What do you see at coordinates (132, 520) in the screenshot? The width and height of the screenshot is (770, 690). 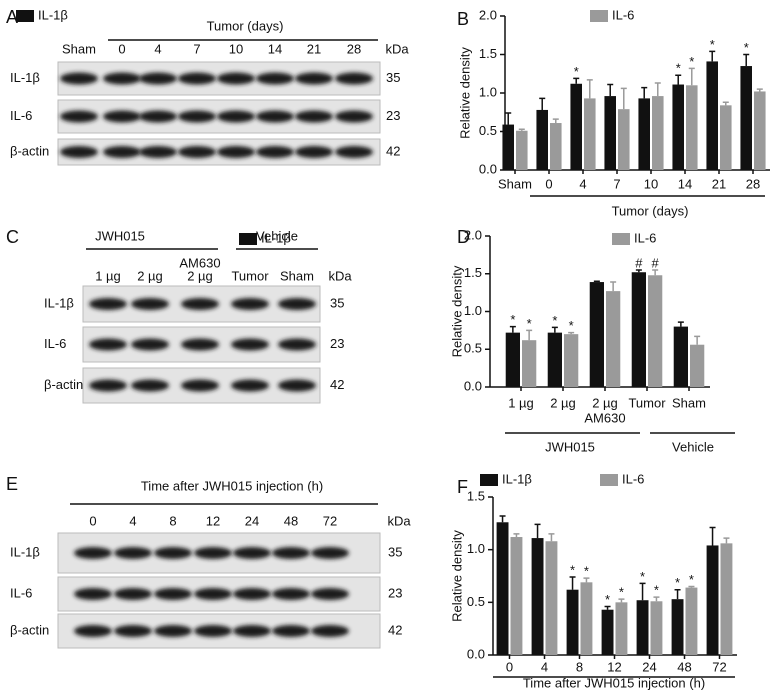 I see `lane-label: 4` at bounding box center [132, 520].